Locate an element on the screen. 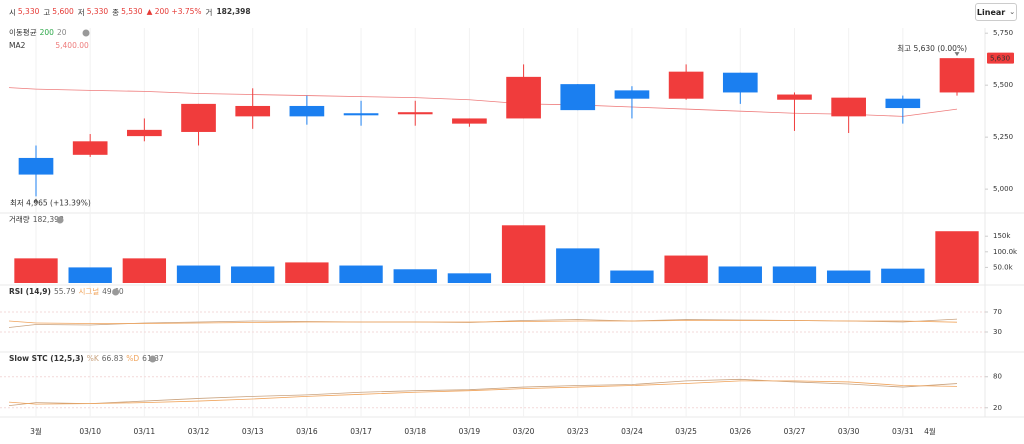 The height and width of the screenshot is (444, 1024). y-tick-label: 20 is located at coordinates (997, 408).